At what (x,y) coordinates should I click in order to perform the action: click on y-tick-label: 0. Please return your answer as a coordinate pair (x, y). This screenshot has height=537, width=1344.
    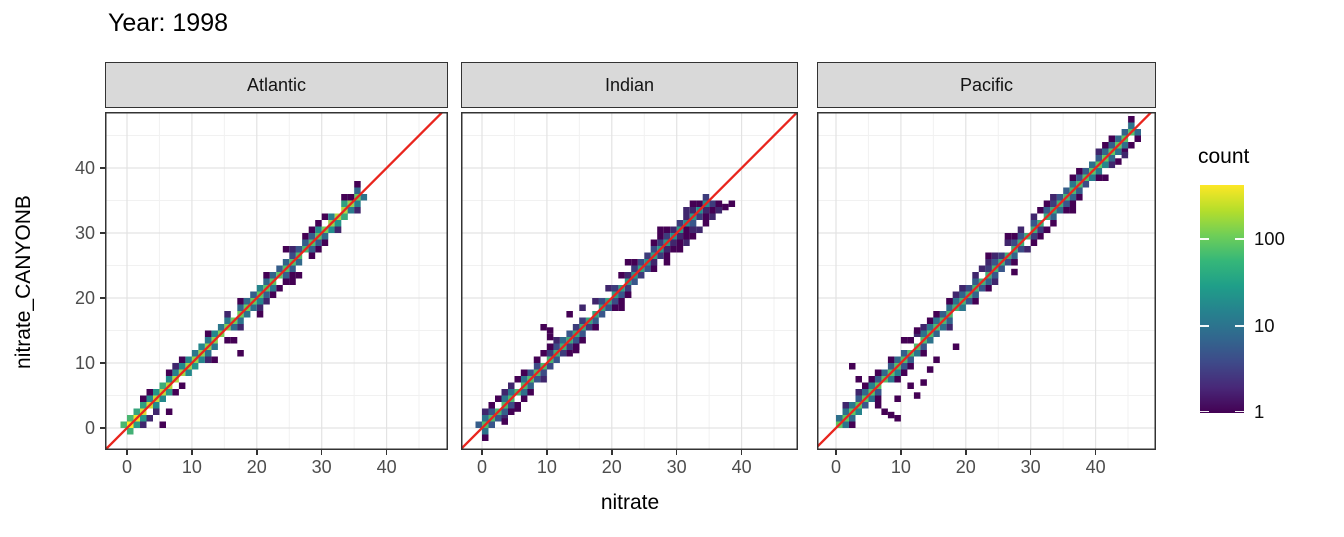
    Looking at the image, I should click on (89, 428).